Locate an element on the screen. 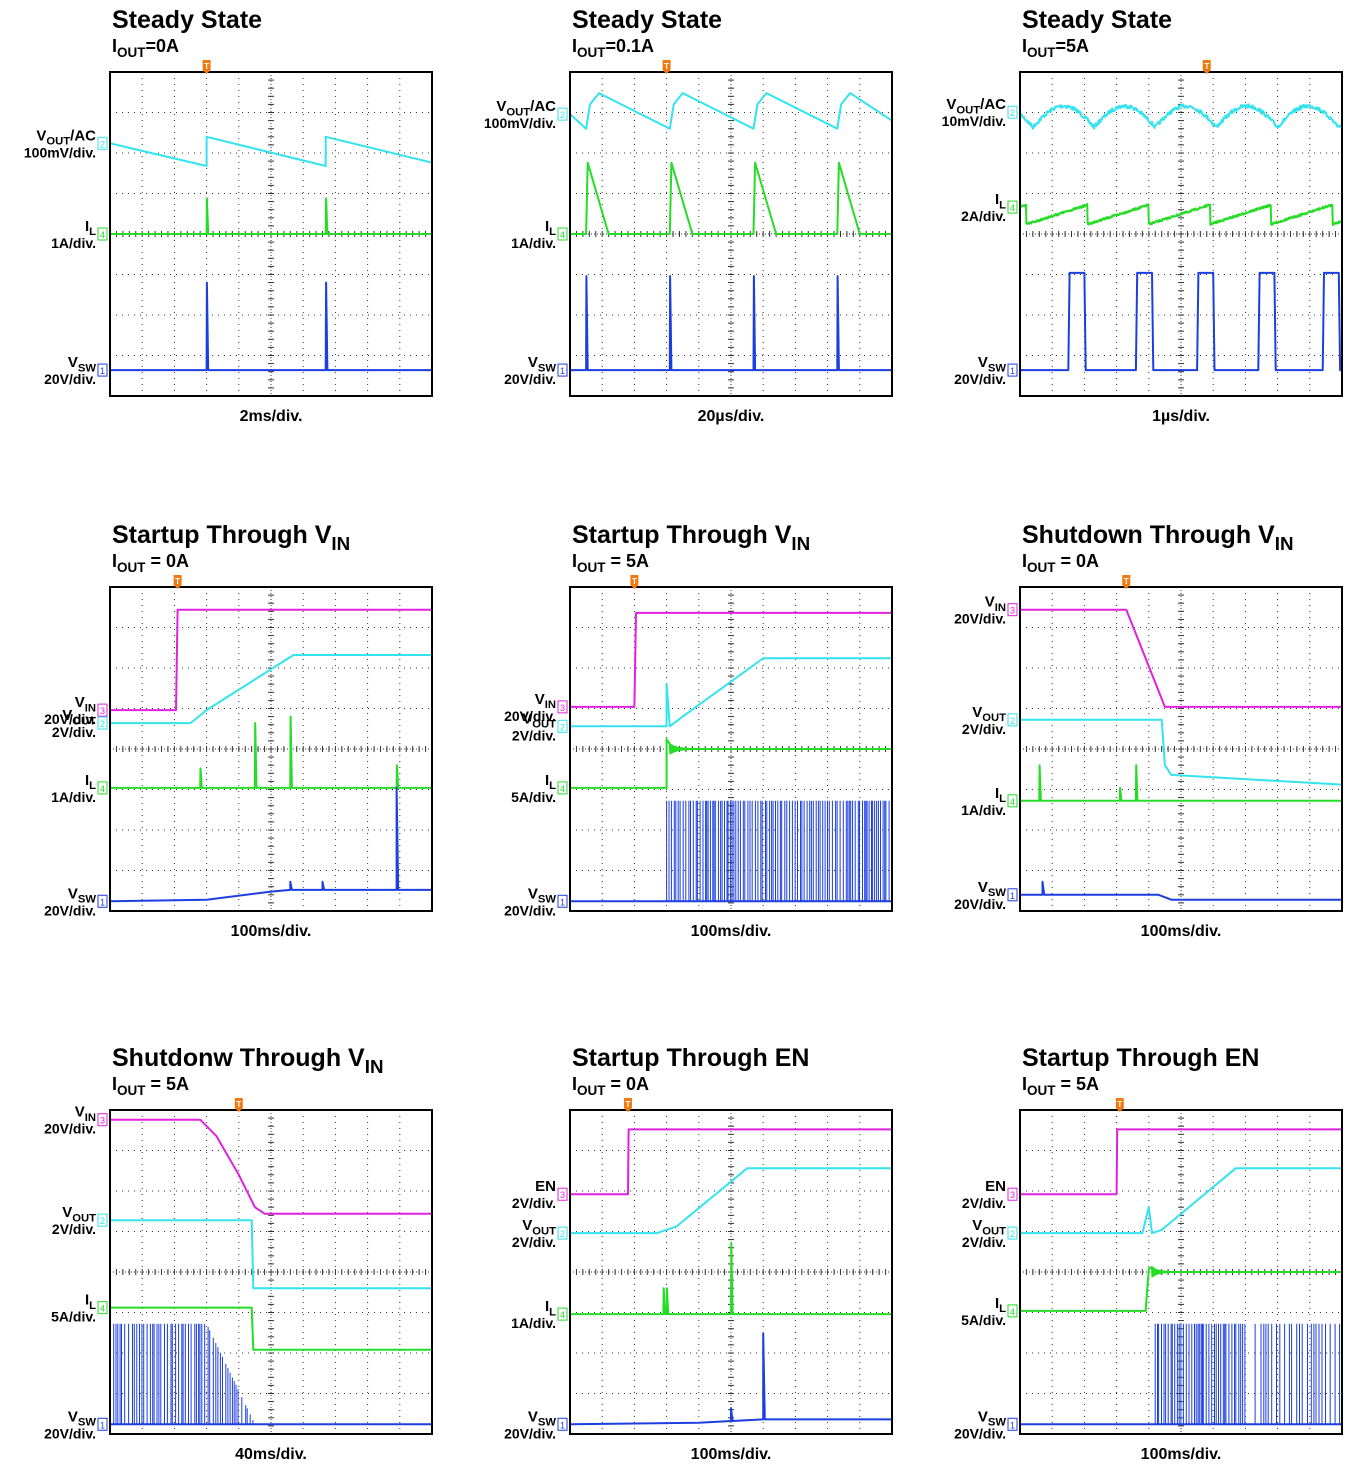 This screenshot has width=1347, height=1465. panel-subtitle-suffix: = 5A is located at coordinates (628, 561).